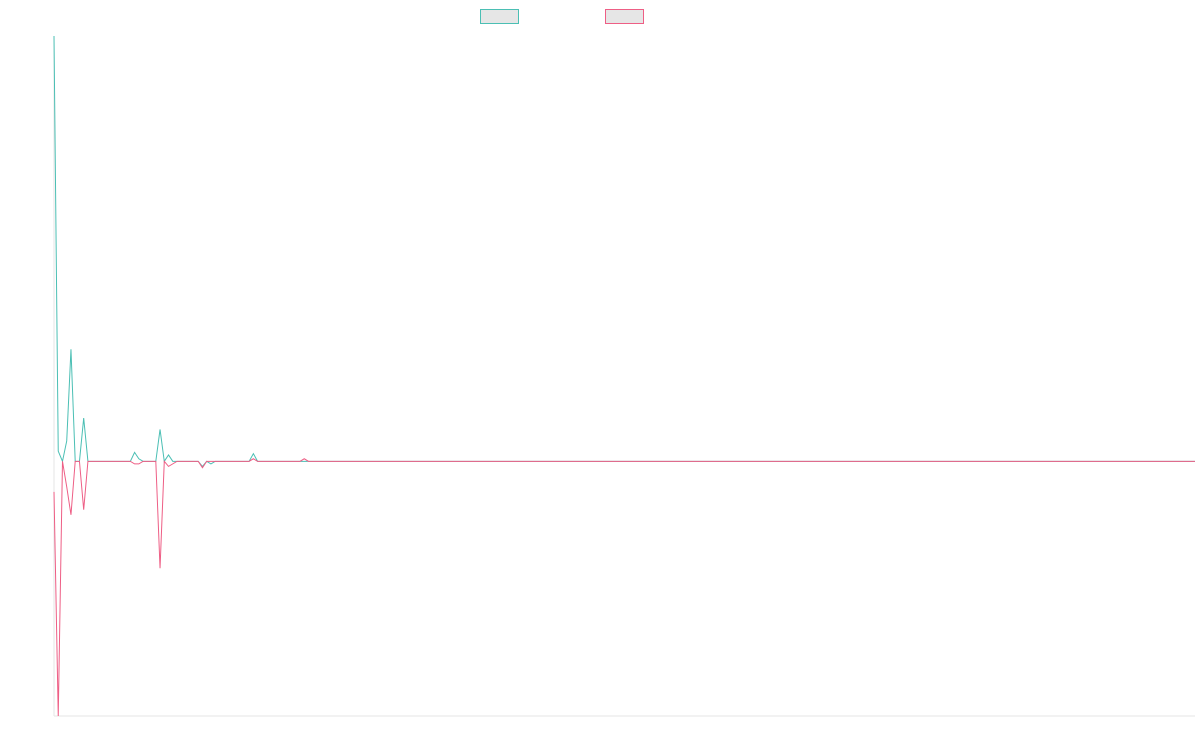 The image size is (1200, 750). What do you see at coordinates (499, 16) in the screenshot?
I see `legend-swatch-series-a` at bounding box center [499, 16].